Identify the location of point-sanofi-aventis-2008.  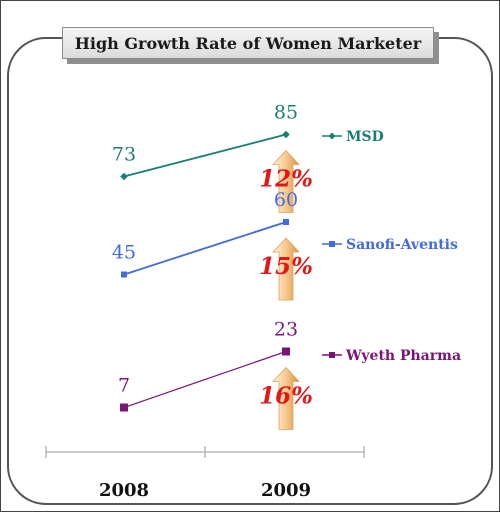
(124, 274).